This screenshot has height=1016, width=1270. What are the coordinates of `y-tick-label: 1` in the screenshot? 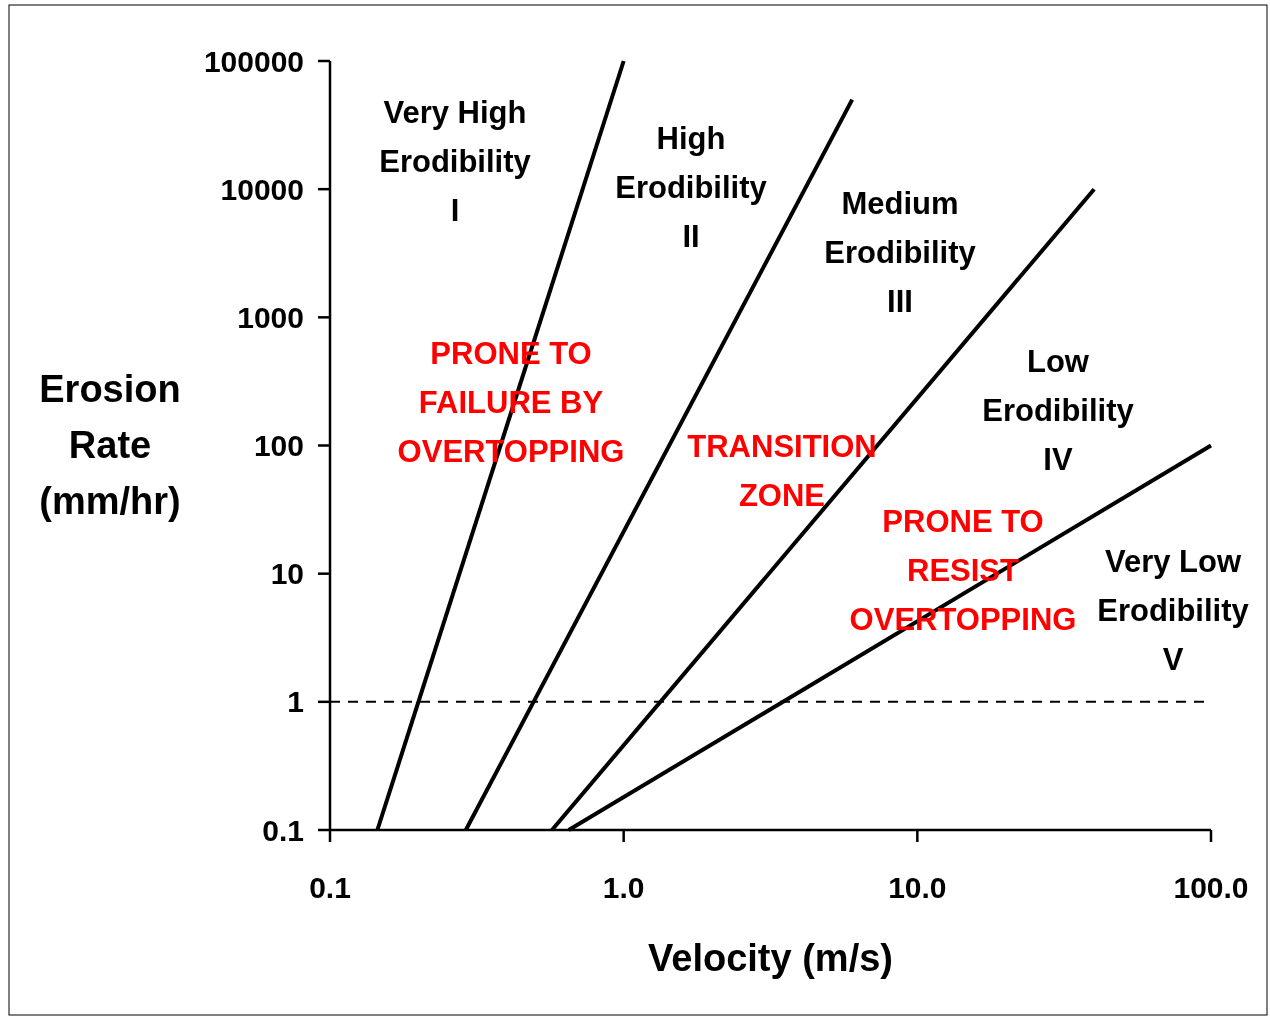 It's located at (295, 702).